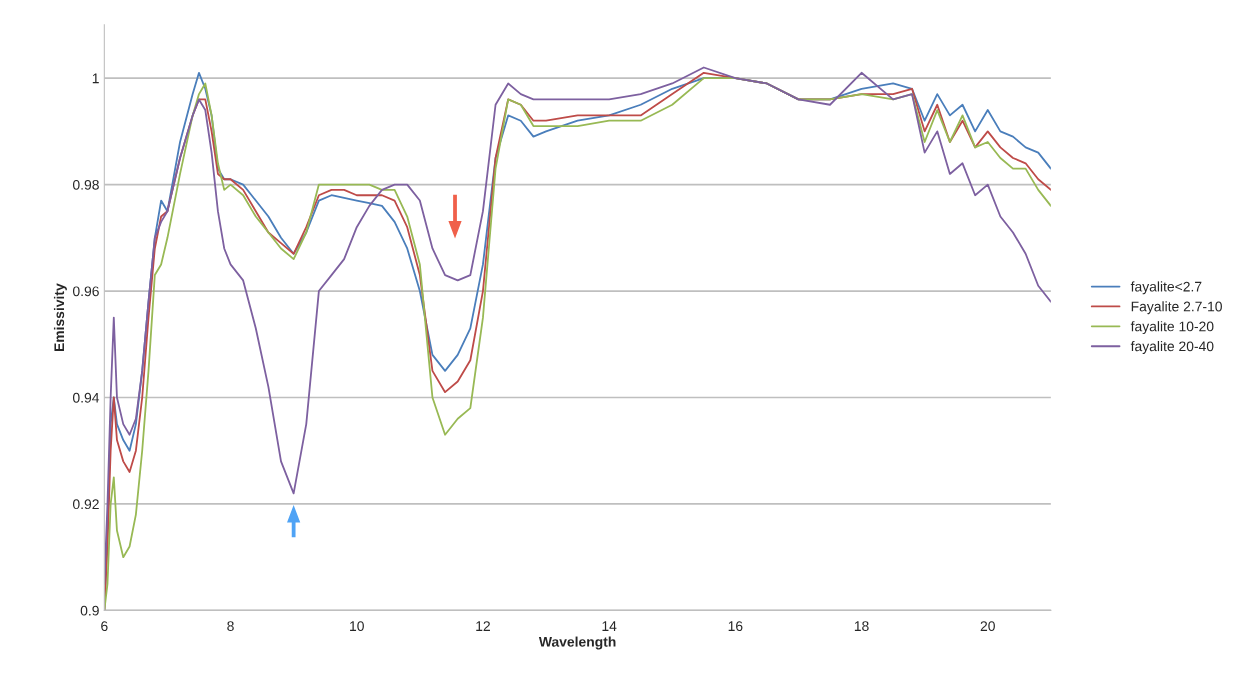 This screenshot has height=673, width=1257. Describe the element at coordinates (577, 643) in the screenshot. I see `x-axis-title: Wavelength` at that location.